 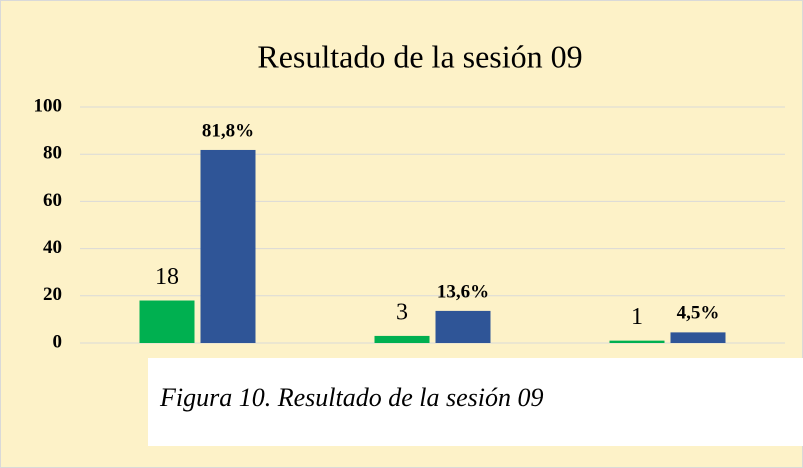 I want to click on y-tick-label: 40, so click(x=52, y=247).